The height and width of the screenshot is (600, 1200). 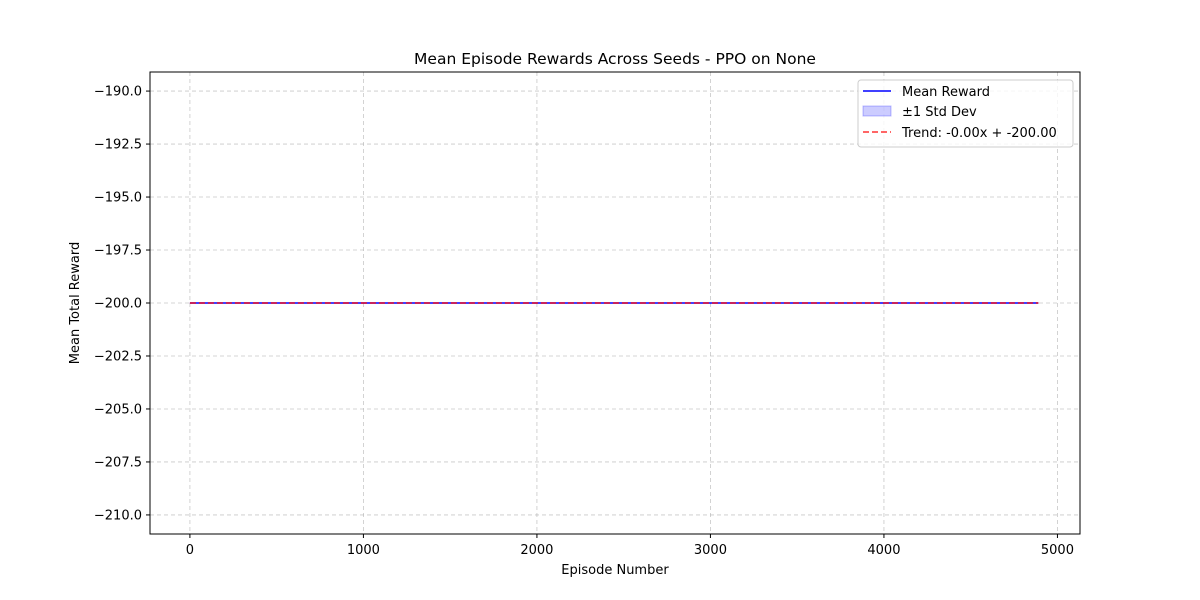 What do you see at coordinates (939, 112) in the screenshot?
I see `legend-std-dev-label: ±1 Std Dev` at bounding box center [939, 112].